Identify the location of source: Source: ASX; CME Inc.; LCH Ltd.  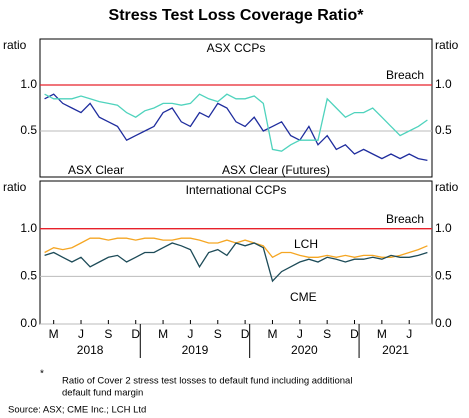
(77, 410).